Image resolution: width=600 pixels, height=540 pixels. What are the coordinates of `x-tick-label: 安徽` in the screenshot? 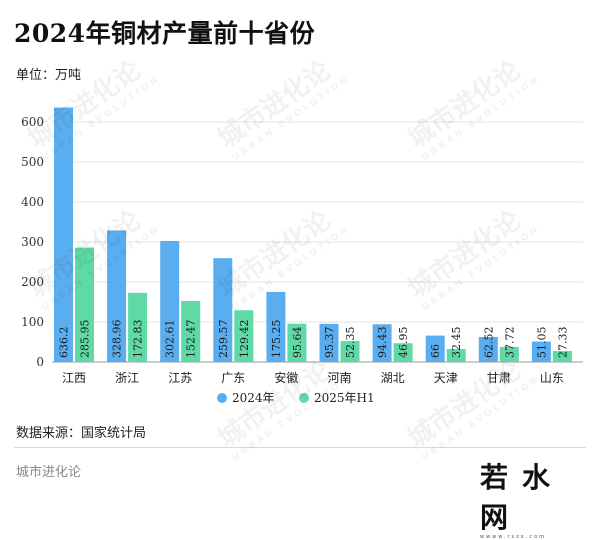 It's located at (286, 377).